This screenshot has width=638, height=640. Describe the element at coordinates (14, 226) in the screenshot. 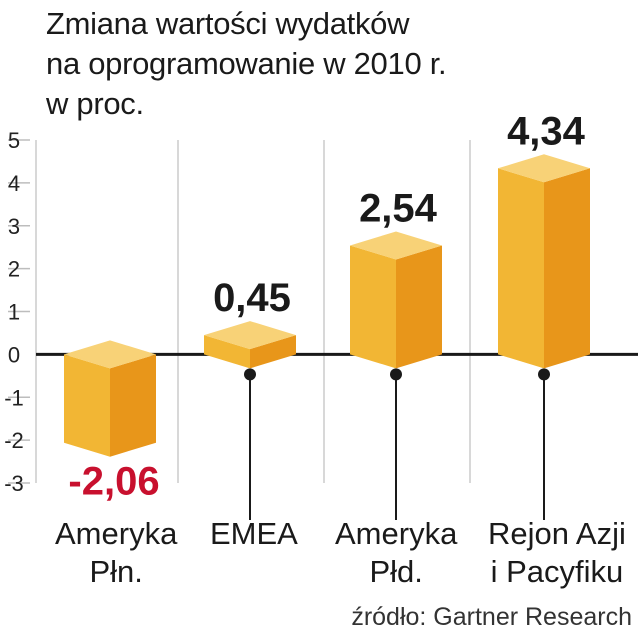

I see `y-tick-label: 3` at that location.